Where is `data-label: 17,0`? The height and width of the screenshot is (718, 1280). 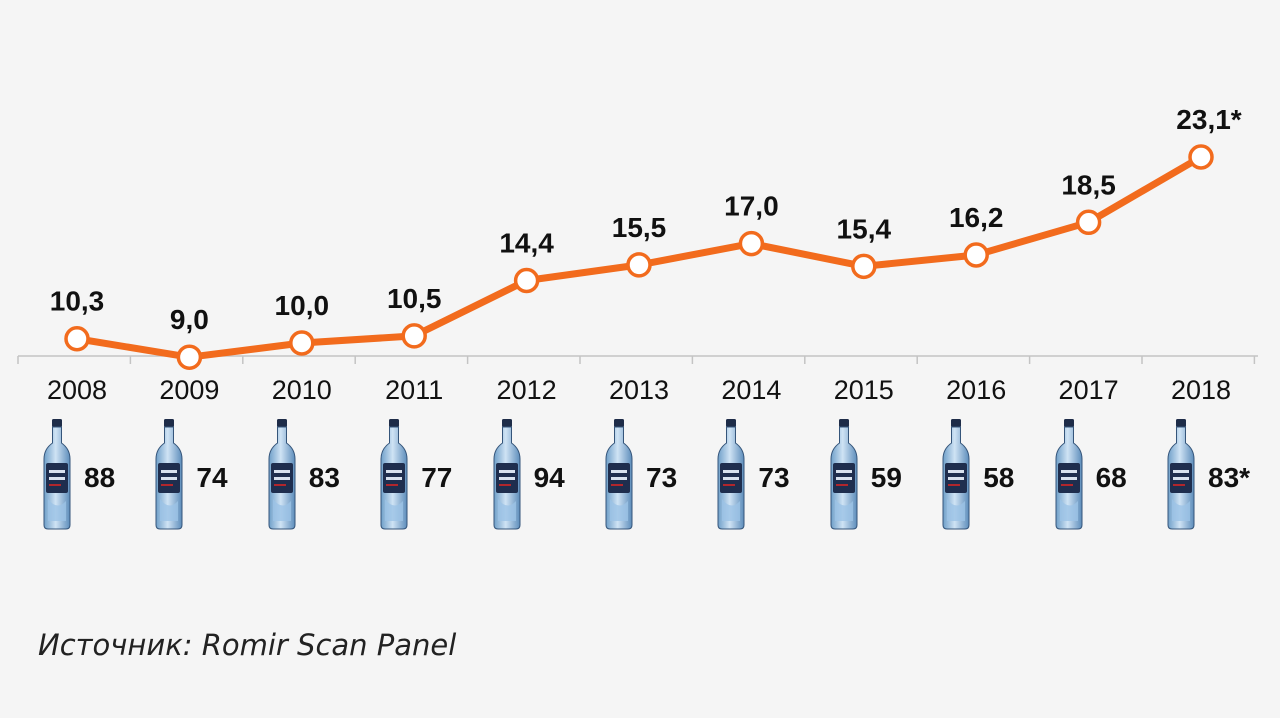
data-label: 17,0 is located at coordinates (751, 206).